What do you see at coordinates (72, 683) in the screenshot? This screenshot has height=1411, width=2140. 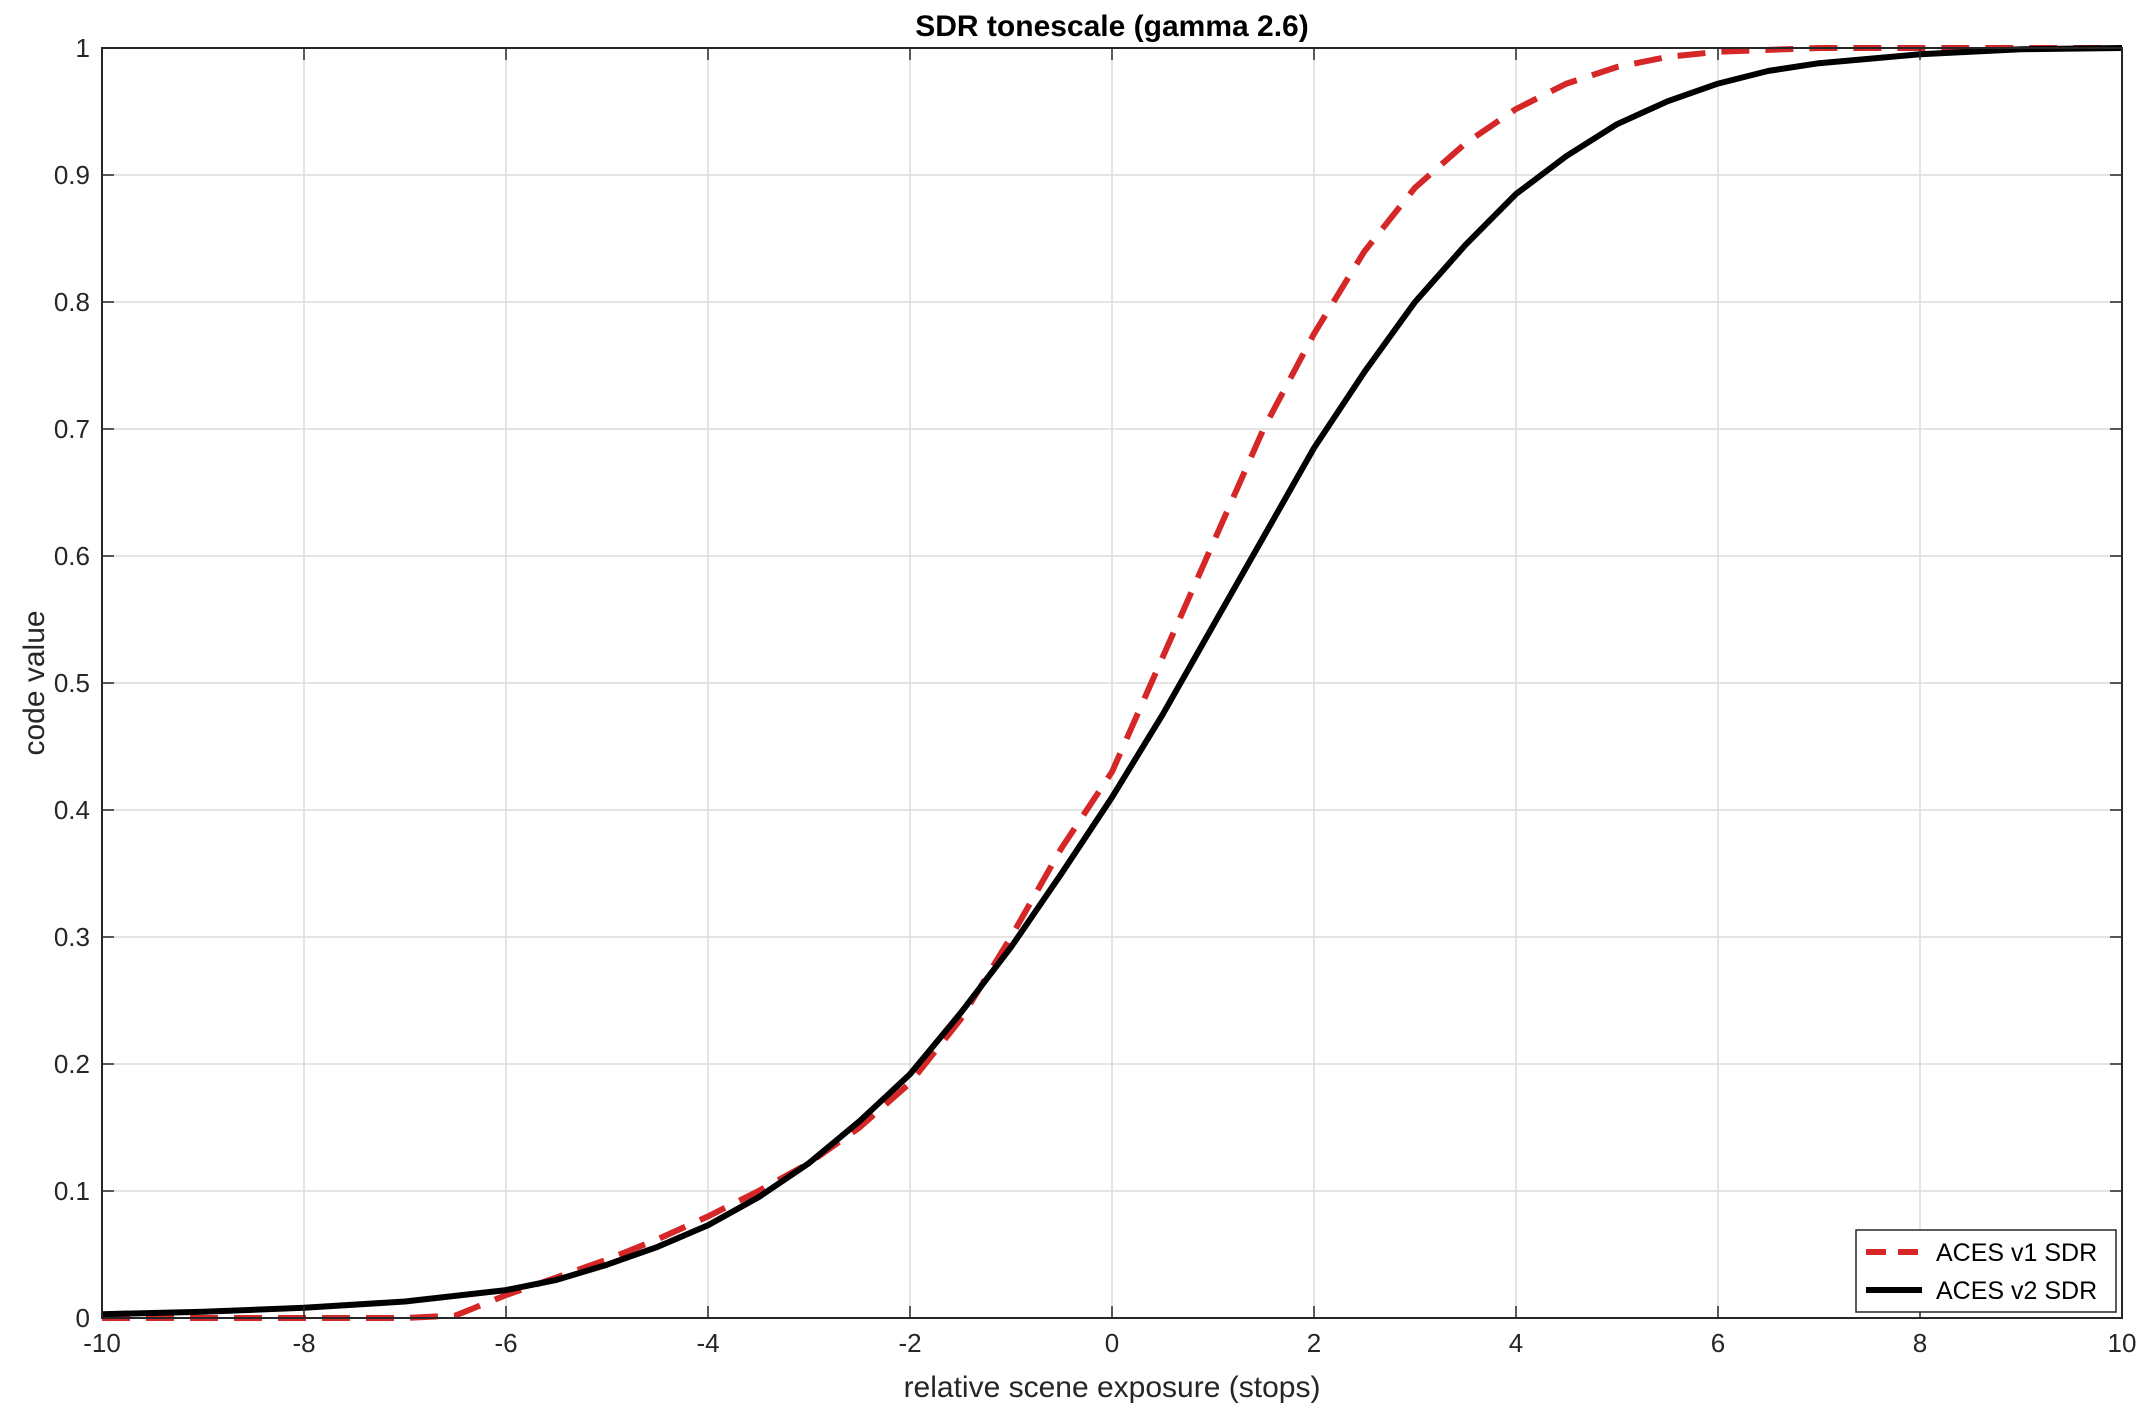 I see `y-tick-label: 0.5` at bounding box center [72, 683].